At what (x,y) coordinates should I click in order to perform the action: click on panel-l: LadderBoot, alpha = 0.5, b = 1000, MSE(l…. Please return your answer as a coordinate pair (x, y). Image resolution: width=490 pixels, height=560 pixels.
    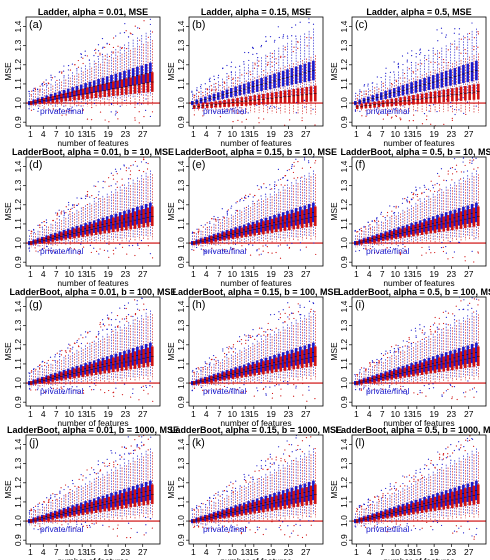
    Looking at the image, I should click on (409, 492).